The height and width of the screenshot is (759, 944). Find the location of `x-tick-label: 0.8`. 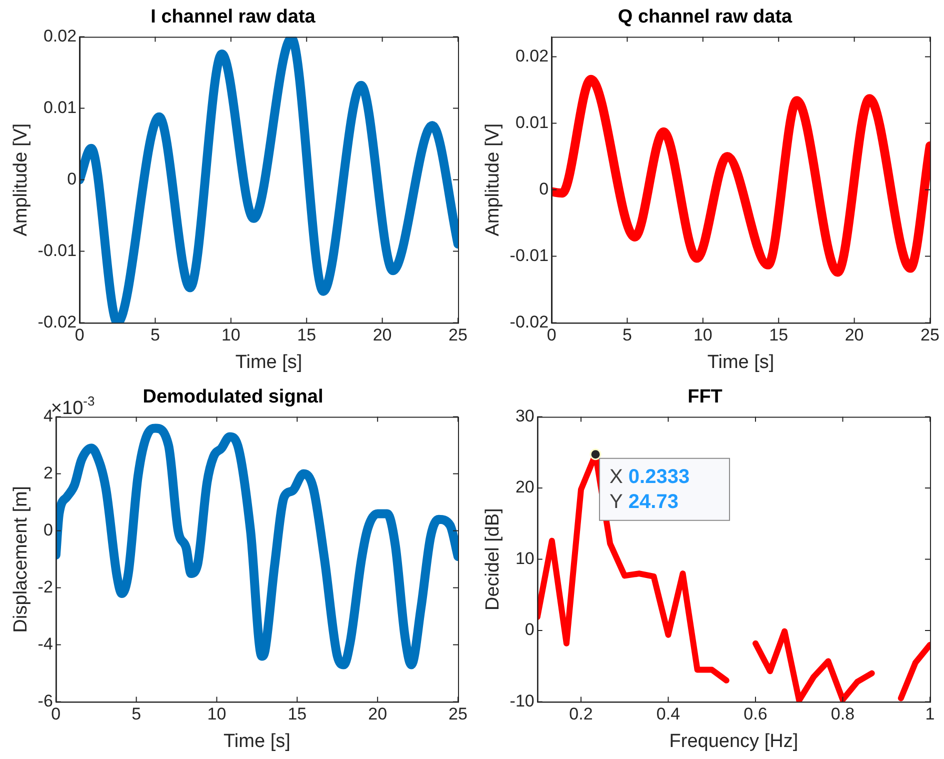

x-tick-label: 0.8 is located at coordinates (842, 714).